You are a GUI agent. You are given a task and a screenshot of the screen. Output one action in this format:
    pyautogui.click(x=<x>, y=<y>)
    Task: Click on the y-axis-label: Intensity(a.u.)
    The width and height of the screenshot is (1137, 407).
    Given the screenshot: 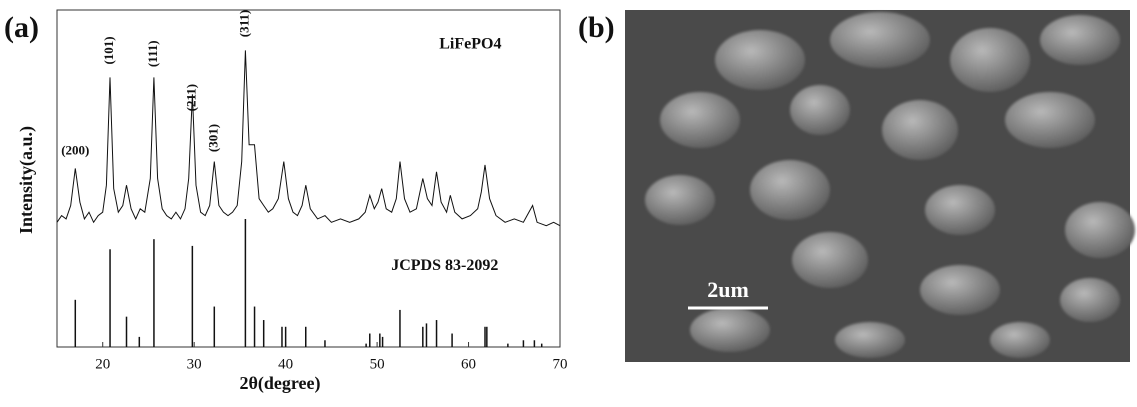 What is the action you would take?
    pyautogui.click(x=26, y=180)
    